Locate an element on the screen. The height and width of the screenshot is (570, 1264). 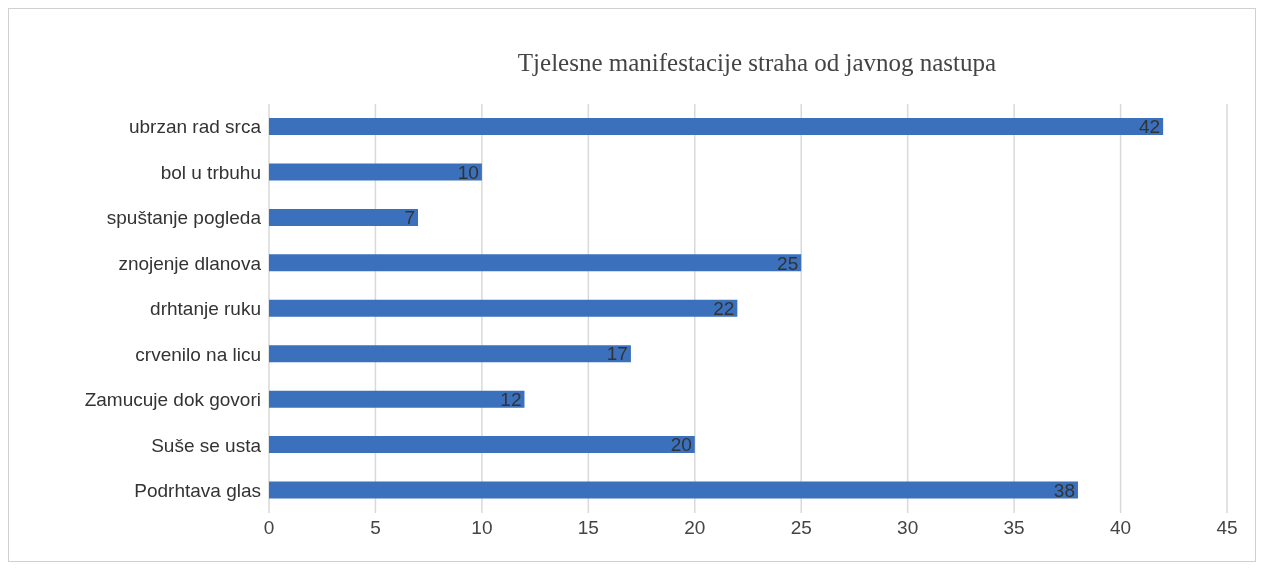
y-tick-label: spuštanje pogleda is located at coordinates (184, 218).